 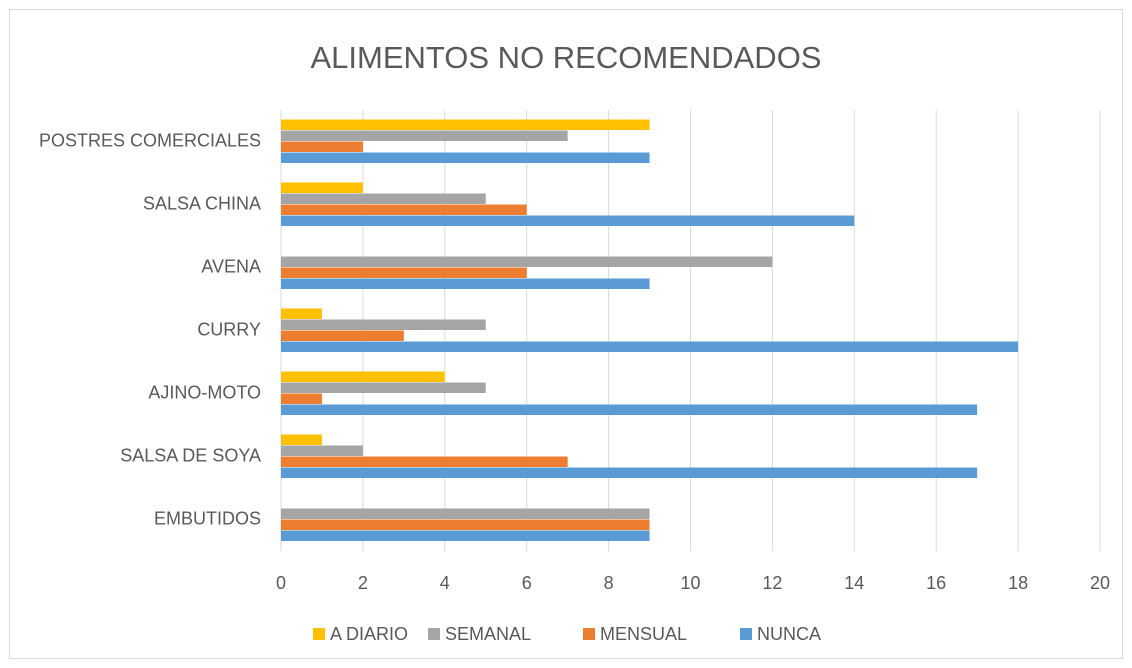 I want to click on x-tick-label: 14, so click(x=854, y=583).